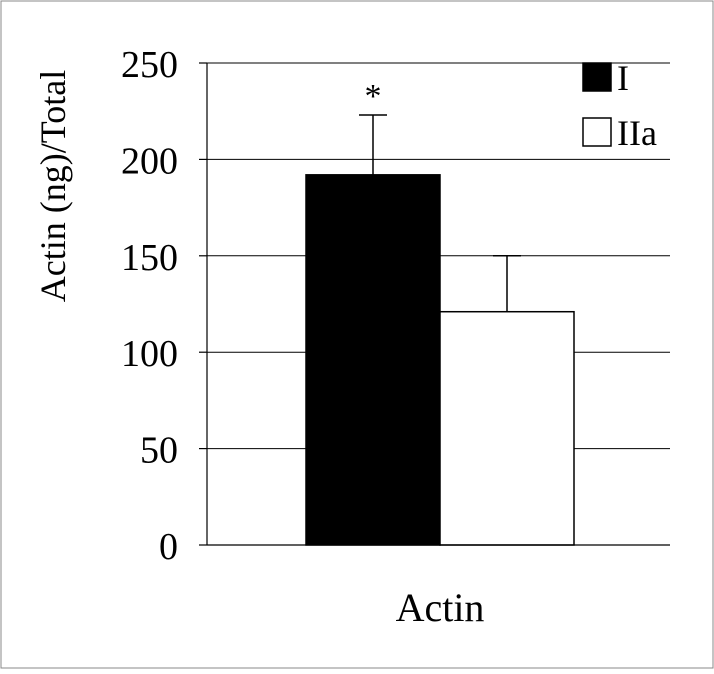  I want to click on significance-marker: *, so click(373, 96).